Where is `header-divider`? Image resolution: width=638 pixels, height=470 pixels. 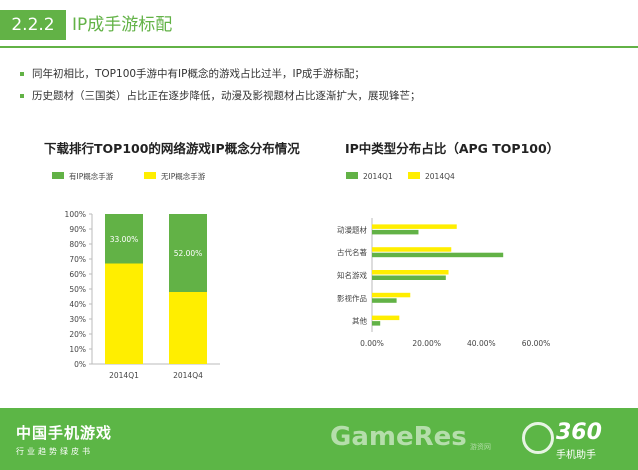 header-divider is located at coordinates (319, 47).